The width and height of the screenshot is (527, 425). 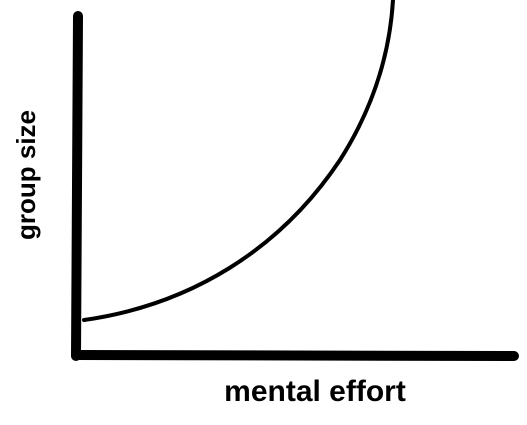 What do you see at coordinates (26, 175) in the screenshot?
I see `y-axis-label: group size` at bounding box center [26, 175].